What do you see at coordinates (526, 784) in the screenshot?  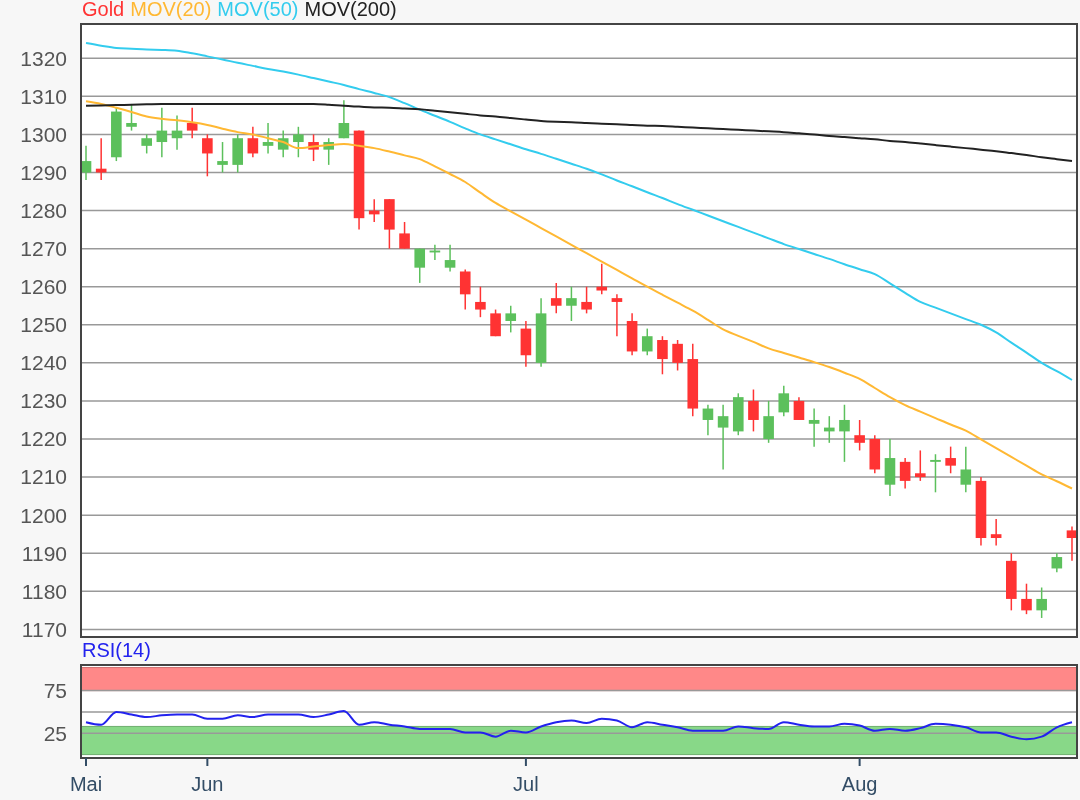 I see `x-tick-label: Jul` at bounding box center [526, 784].